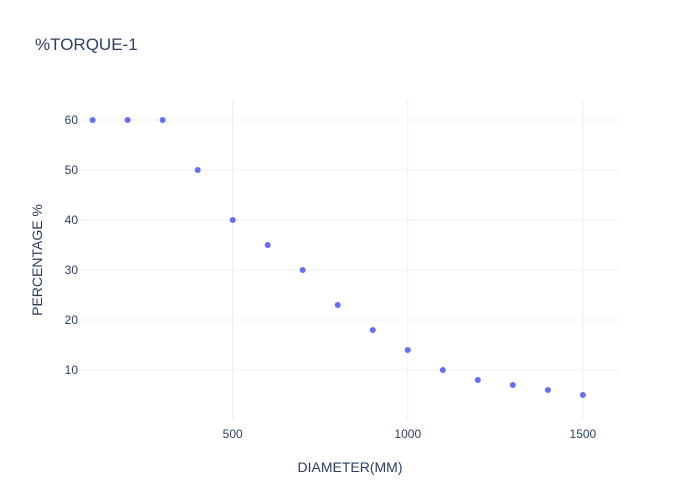 Image resolution: width=700 pixels, height=500 pixels. I want to click on y-tick-label: 40, so click(72, 220).